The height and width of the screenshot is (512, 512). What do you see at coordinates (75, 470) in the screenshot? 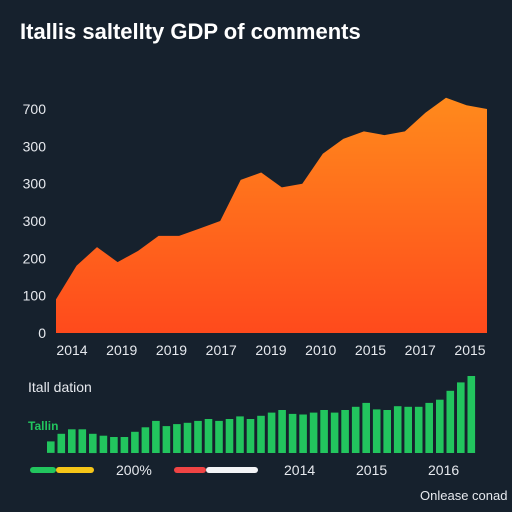
I see `legend-swatch-yellow` at bounding box center [75, 470].